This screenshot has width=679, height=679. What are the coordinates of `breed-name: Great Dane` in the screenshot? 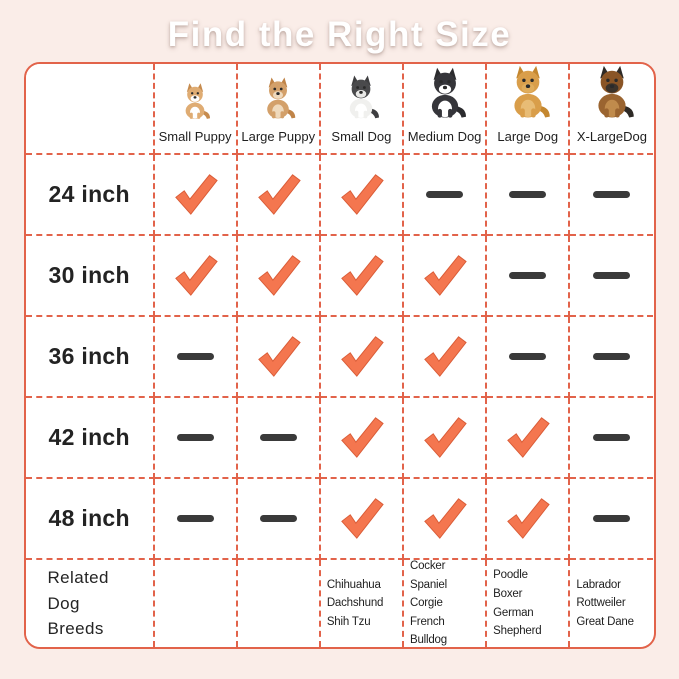 It's located at (605, 621).